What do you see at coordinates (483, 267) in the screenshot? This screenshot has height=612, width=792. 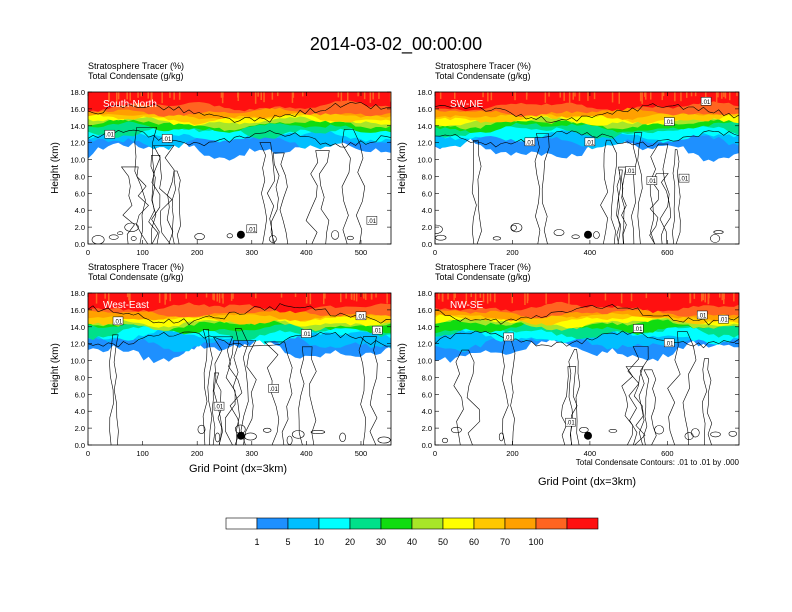 I see `panel-subtitle-tracer: Stratosphere Tracer (%)` at bounding box center [483, 267].